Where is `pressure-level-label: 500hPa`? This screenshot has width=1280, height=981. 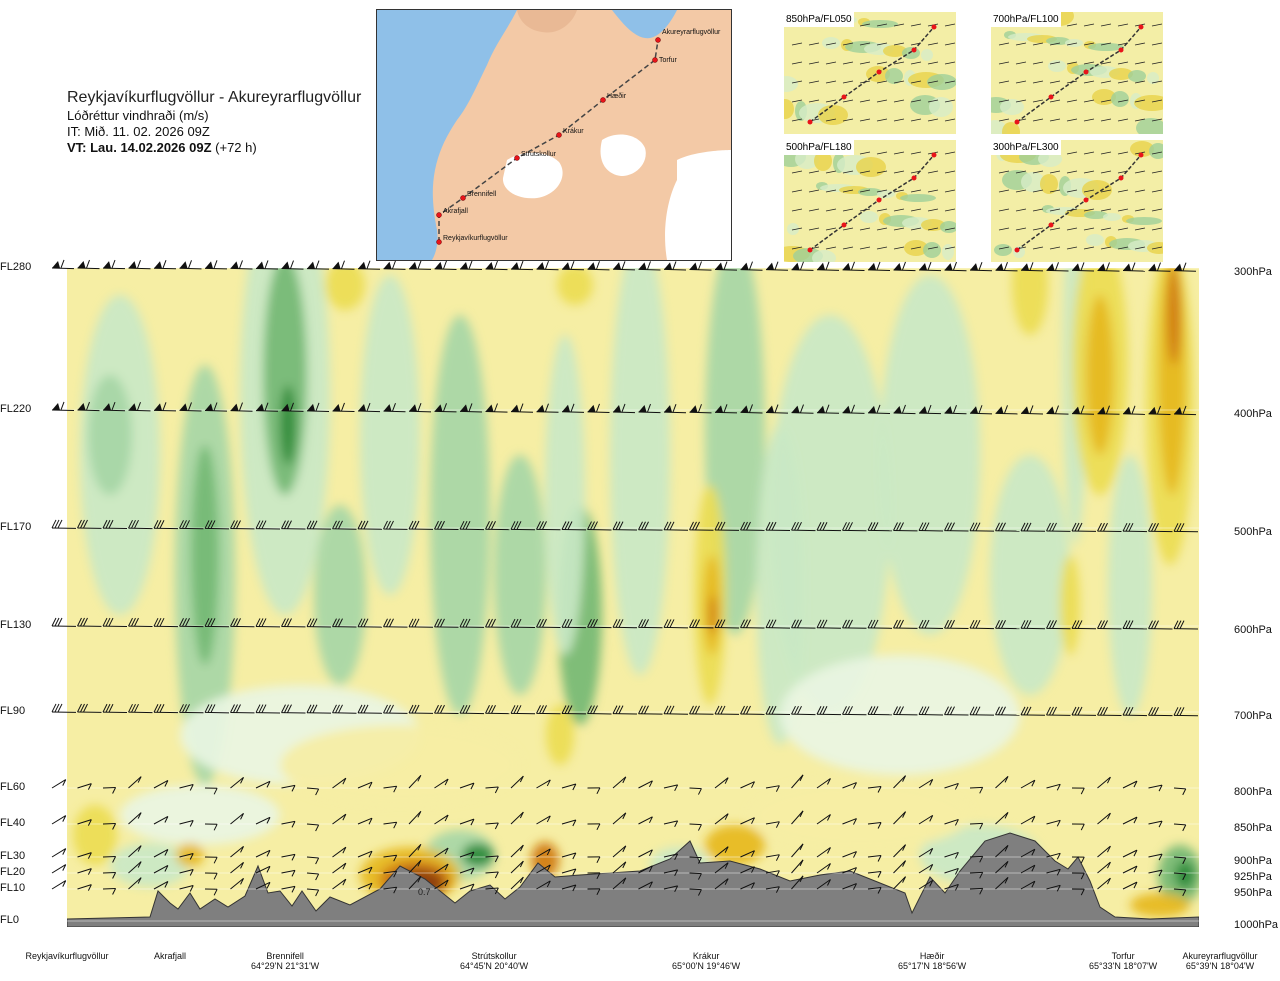
pressure-level-label: 500hPa is located at coordinates (1253, 532).